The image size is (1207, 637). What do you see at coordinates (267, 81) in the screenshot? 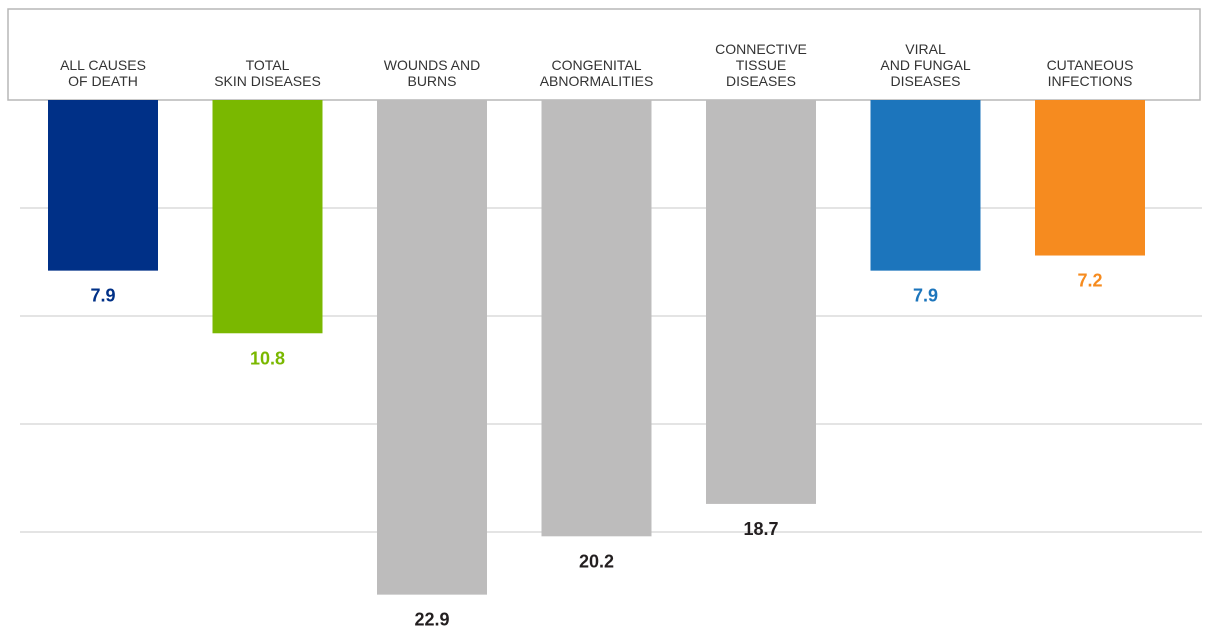
I see `category-label-line: SKIN DISEASES` at bounding box center [267, 81].